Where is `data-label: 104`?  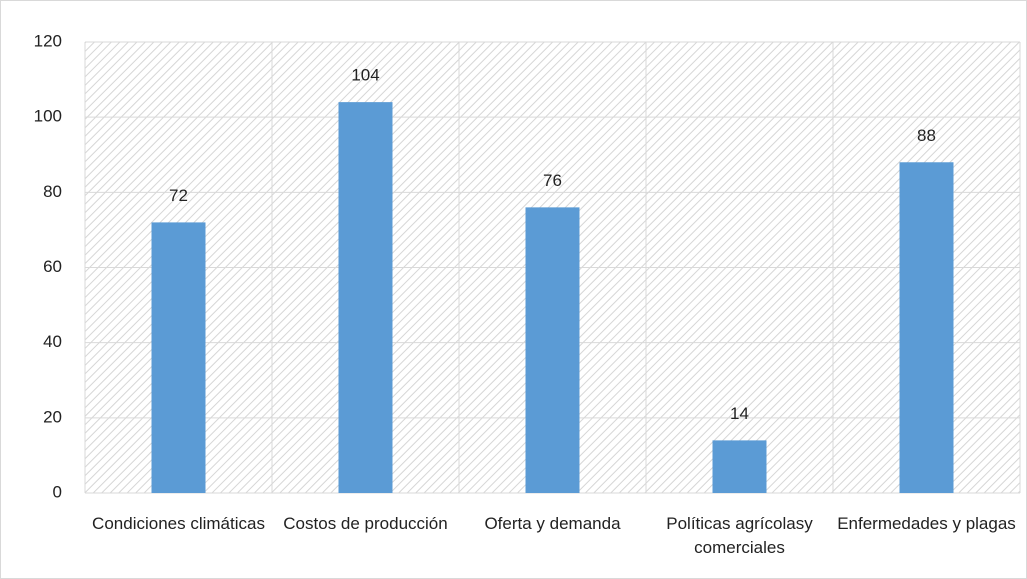 data-label: 104 is located at coordinates (365, 75).